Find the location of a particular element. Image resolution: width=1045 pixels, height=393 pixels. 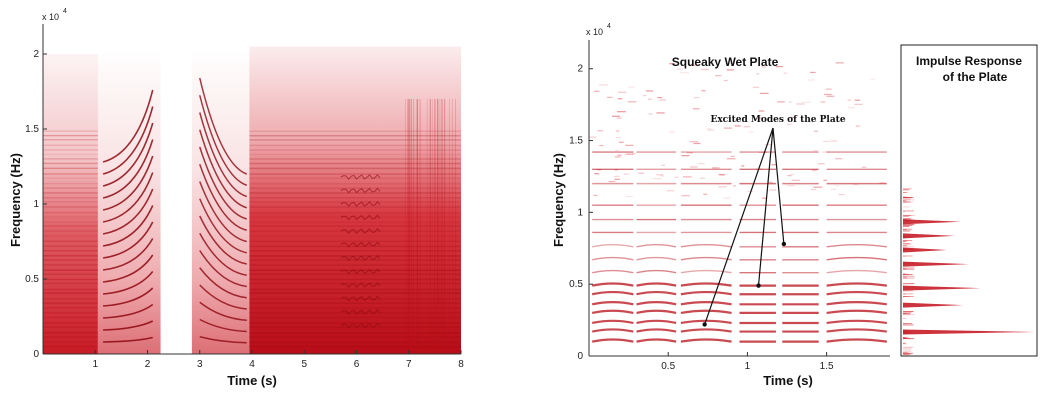

chart2-ylabel: Frequency (Hz) is located at coordinates (558, 200).